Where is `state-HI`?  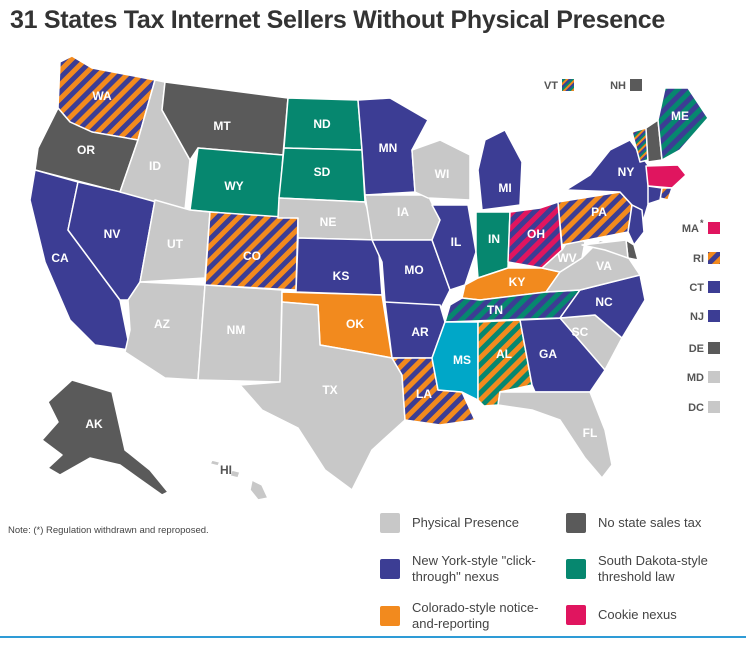
state-HI is located at coordinates (239, 480).